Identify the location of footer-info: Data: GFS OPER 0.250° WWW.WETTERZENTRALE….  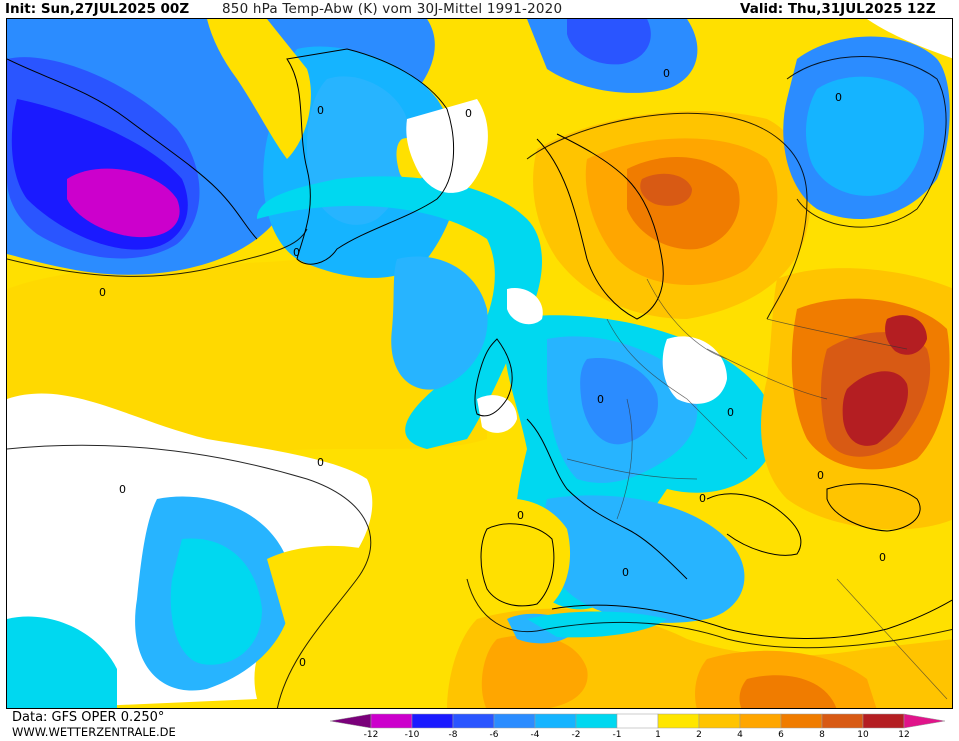
(94, 725).